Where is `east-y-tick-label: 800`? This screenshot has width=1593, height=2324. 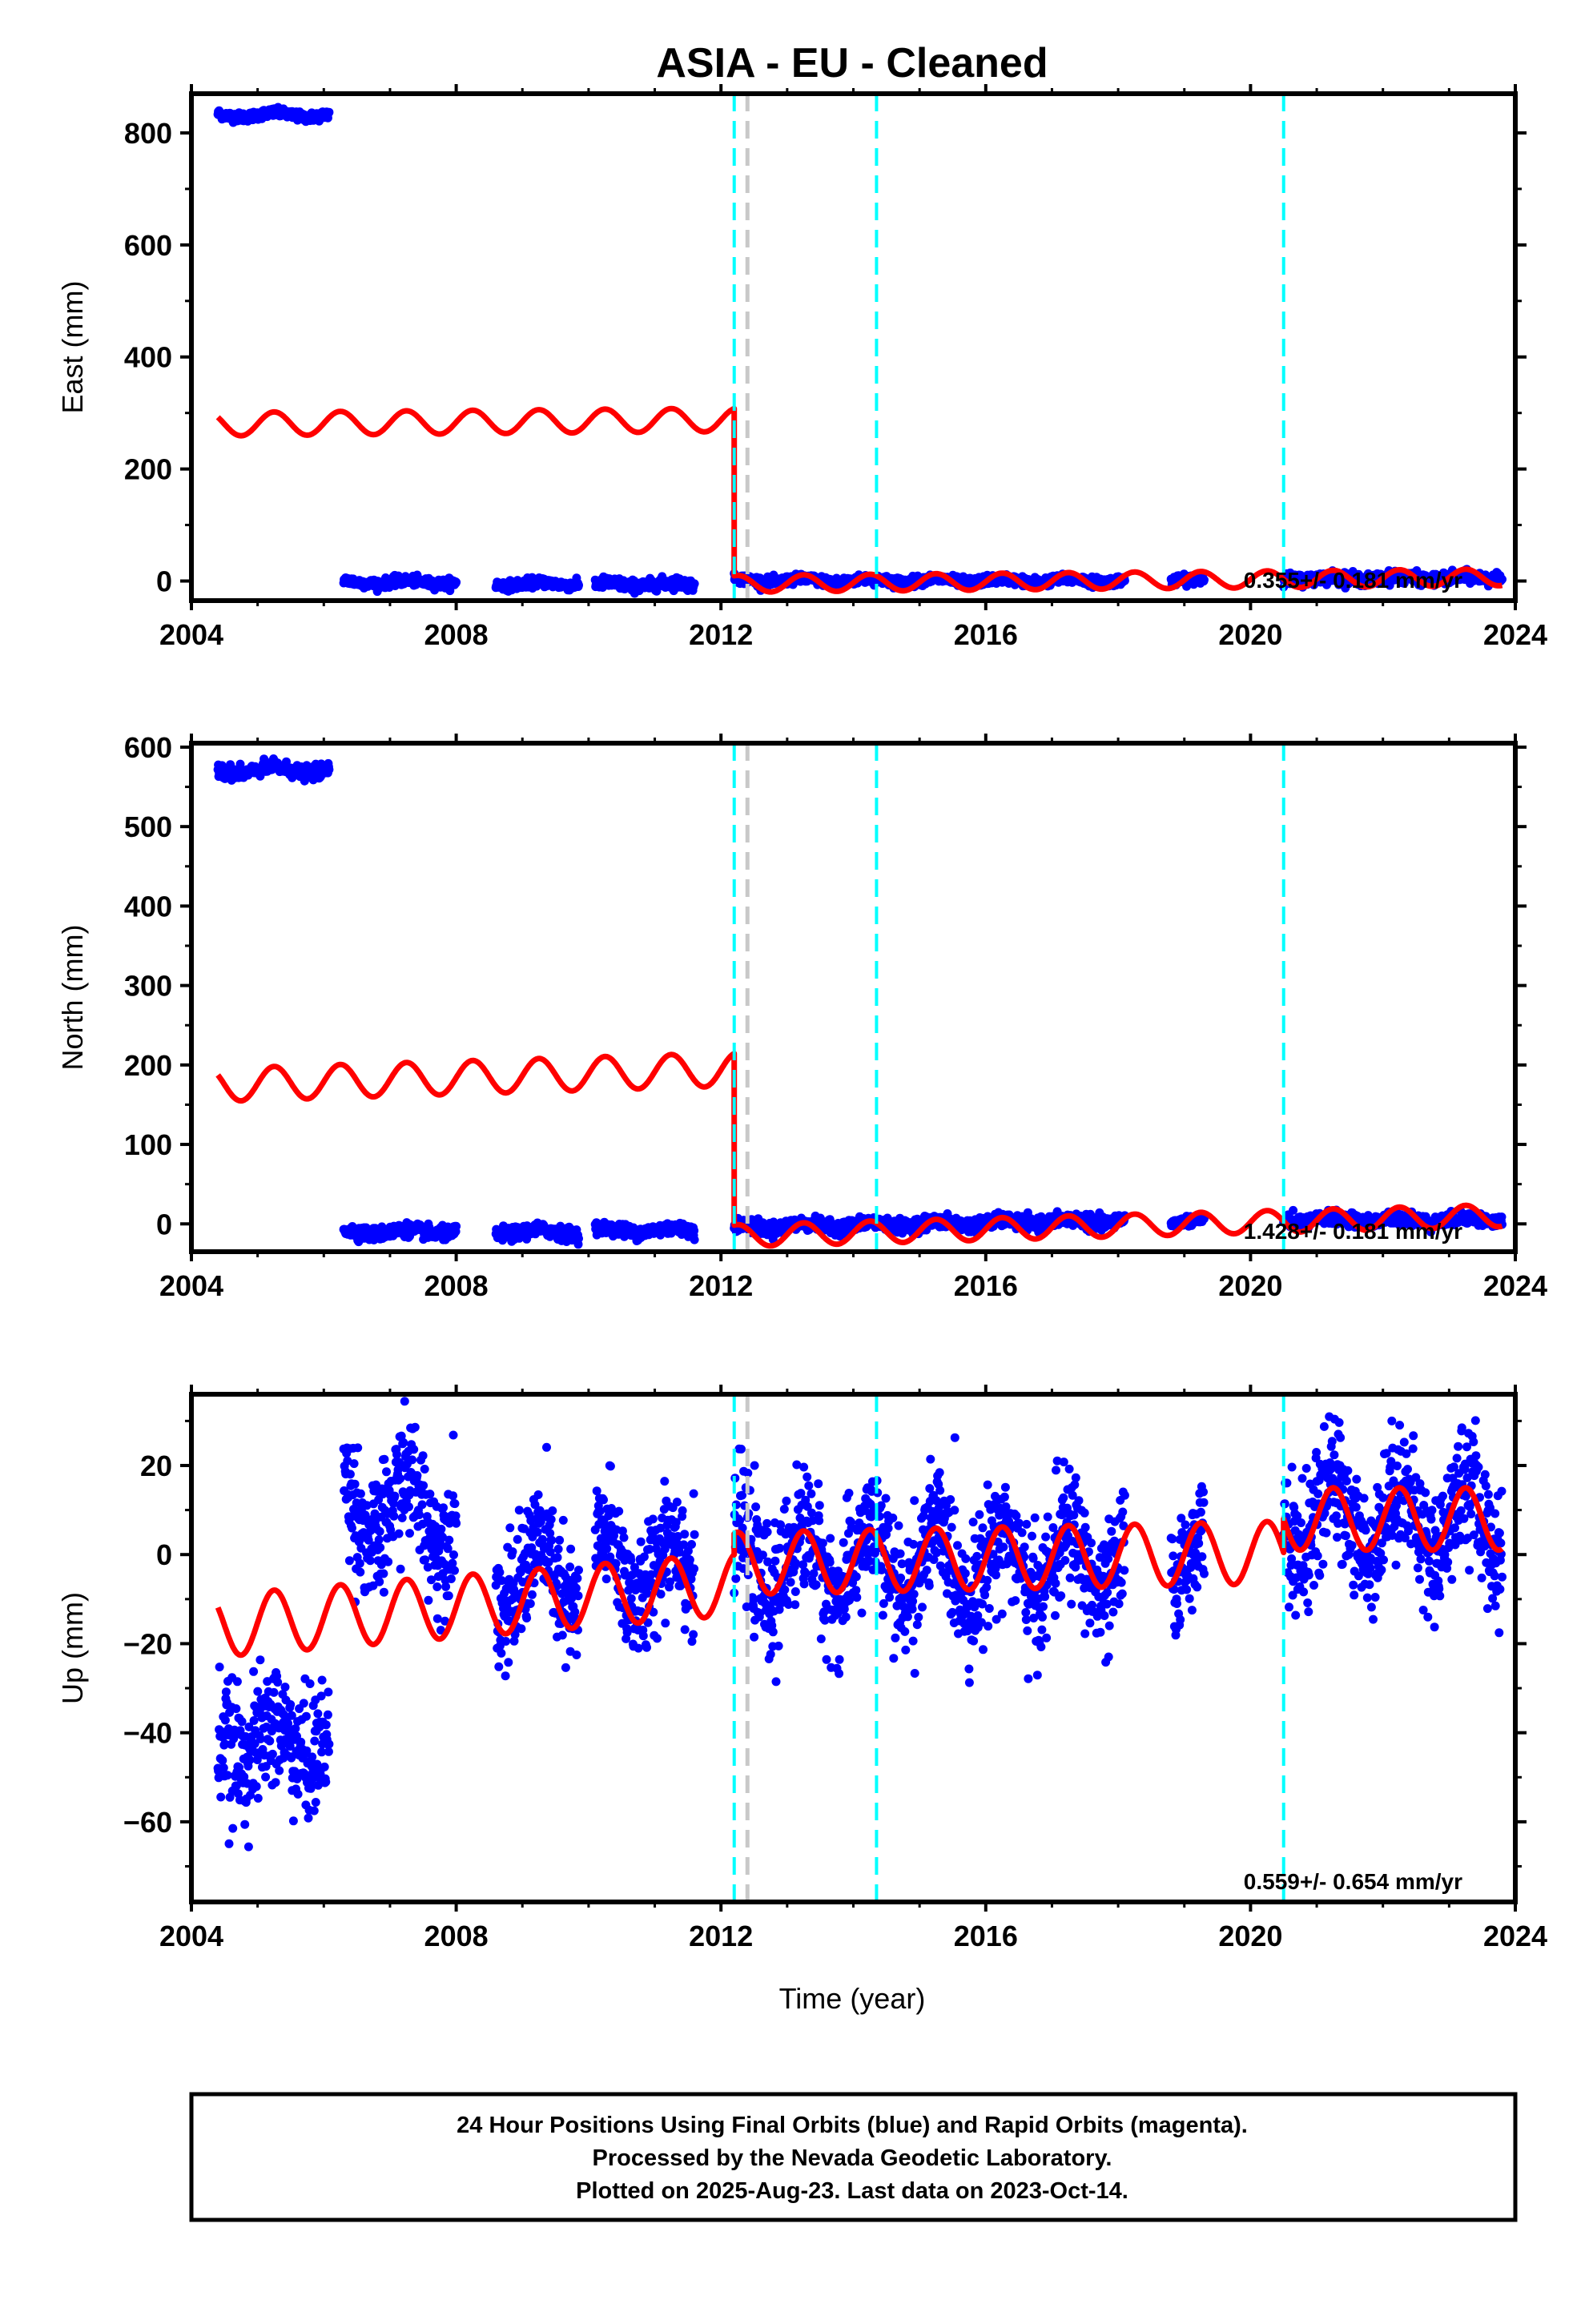 east-y-tick-label: 800 is located at coordinates (148, 133).